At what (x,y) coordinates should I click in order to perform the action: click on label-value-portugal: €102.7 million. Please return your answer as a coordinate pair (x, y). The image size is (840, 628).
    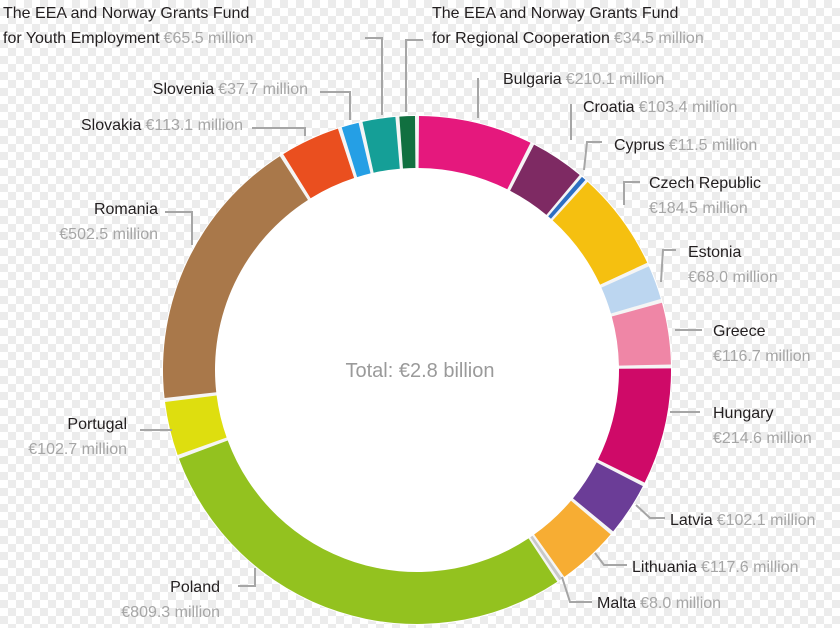
    Looking at the image, I should click on (77, 449).